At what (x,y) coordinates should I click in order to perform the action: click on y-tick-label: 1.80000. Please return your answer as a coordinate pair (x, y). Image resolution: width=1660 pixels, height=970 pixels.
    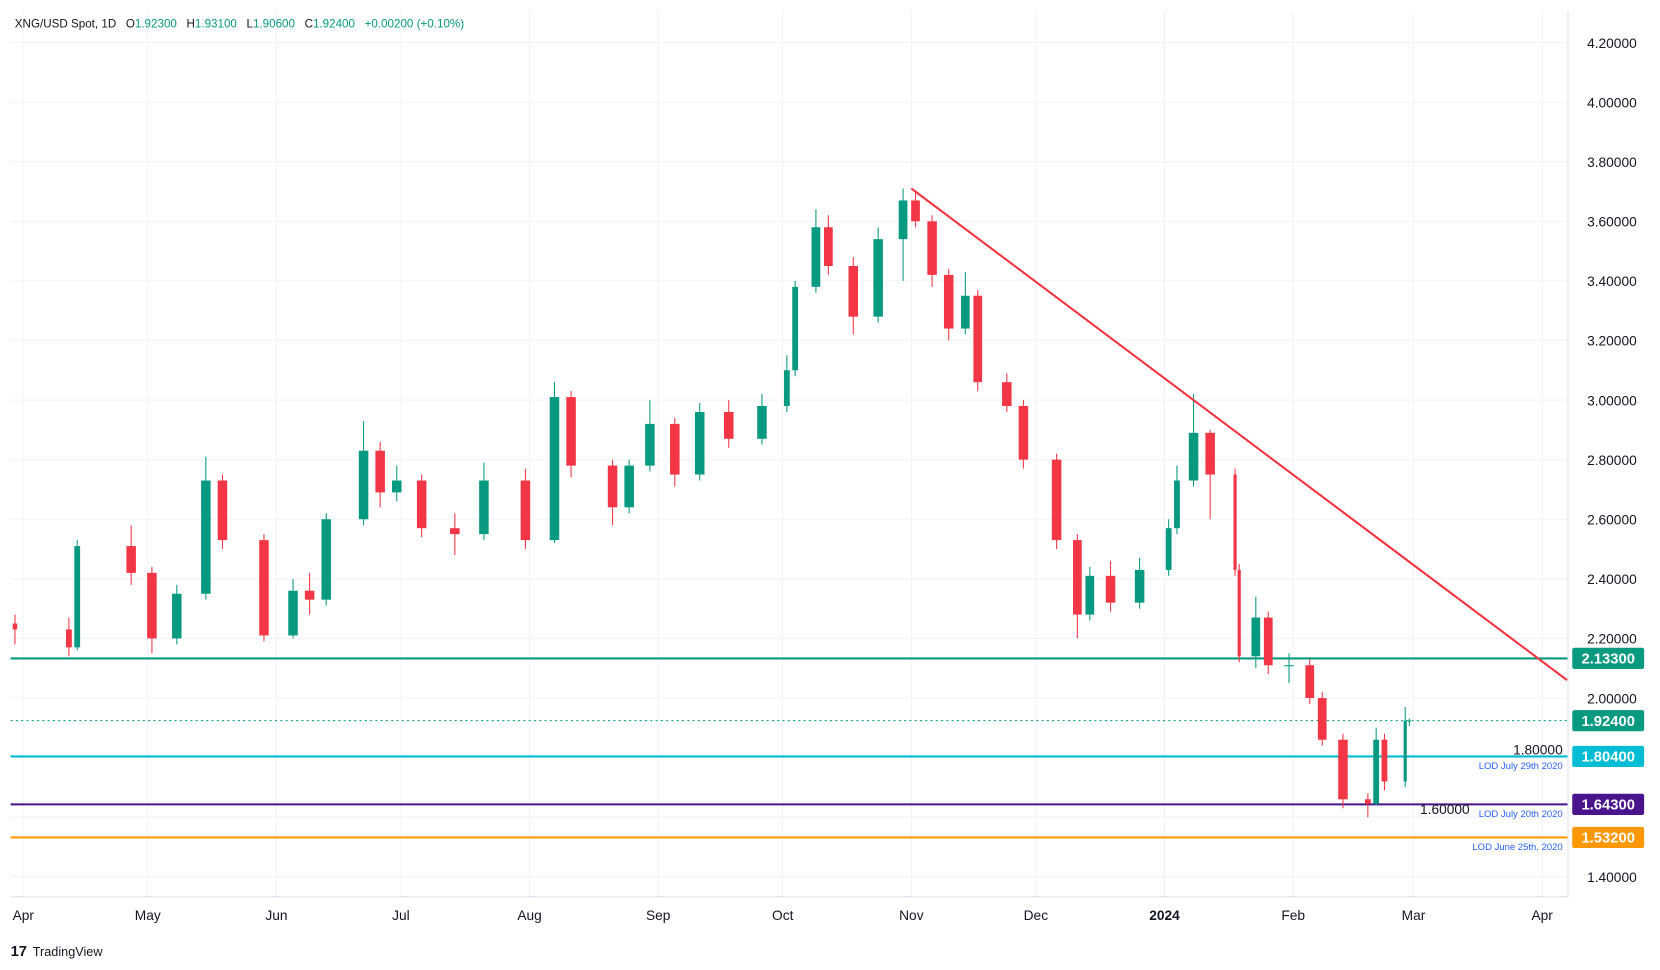
    Looking at the image, I should click on (1538, 749).